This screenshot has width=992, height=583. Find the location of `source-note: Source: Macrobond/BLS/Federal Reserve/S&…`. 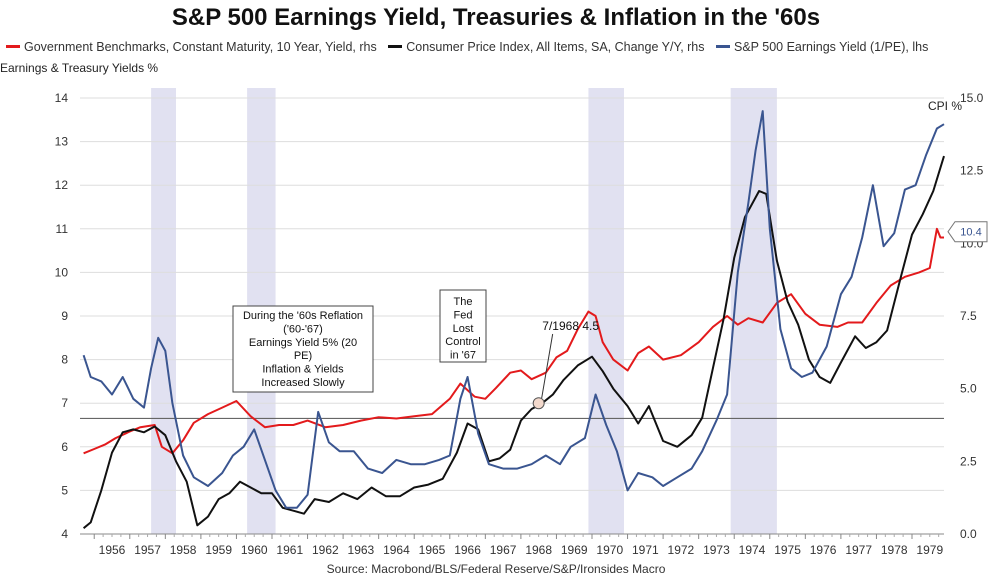

source-note: Source: Macrobond/BLS/Federal Reserve/S&… is located at coordinates (496, 569).